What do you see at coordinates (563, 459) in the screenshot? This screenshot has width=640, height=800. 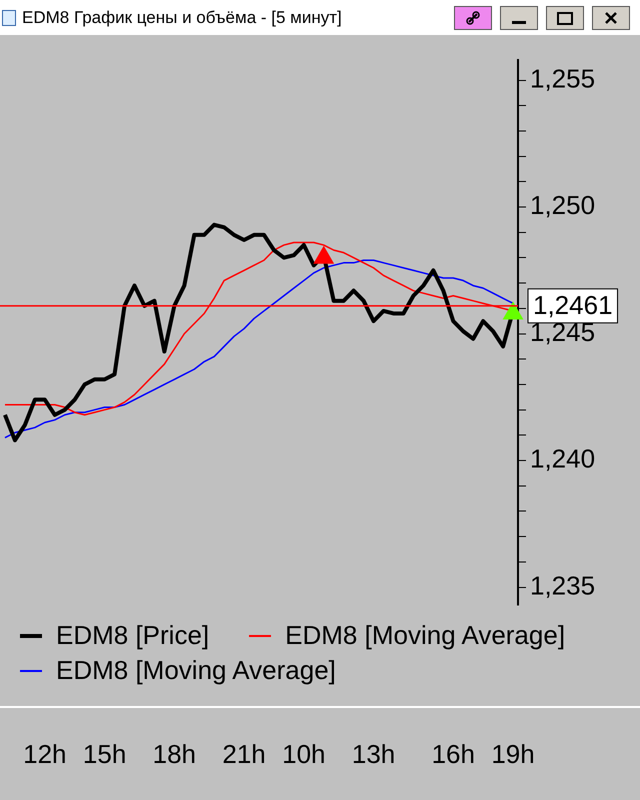 I see `y-tick-label: 1,240` at bounding box center [563, 459].